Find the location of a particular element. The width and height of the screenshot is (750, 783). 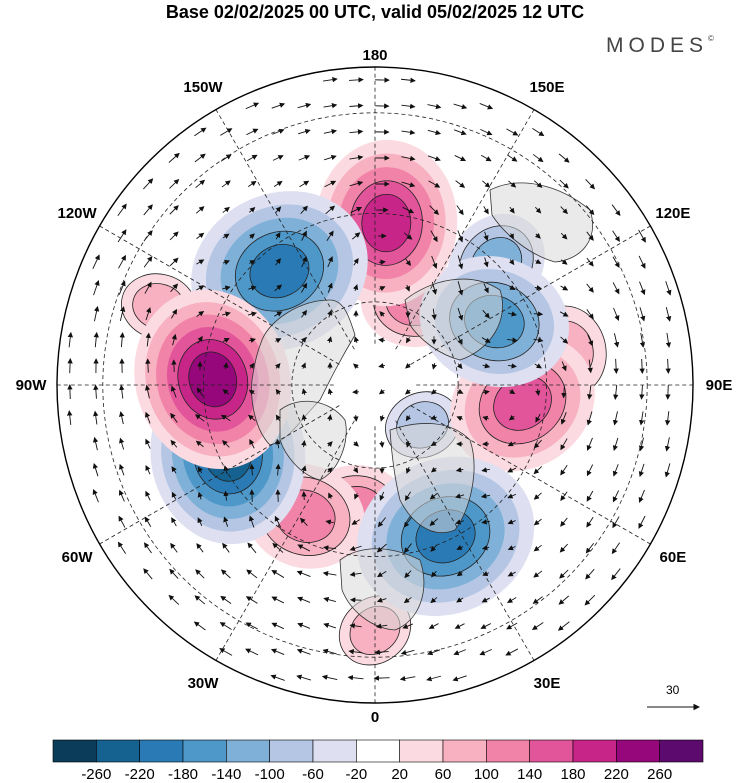

colorbar-tick-label: 180 is located at coordinates (572, 774).